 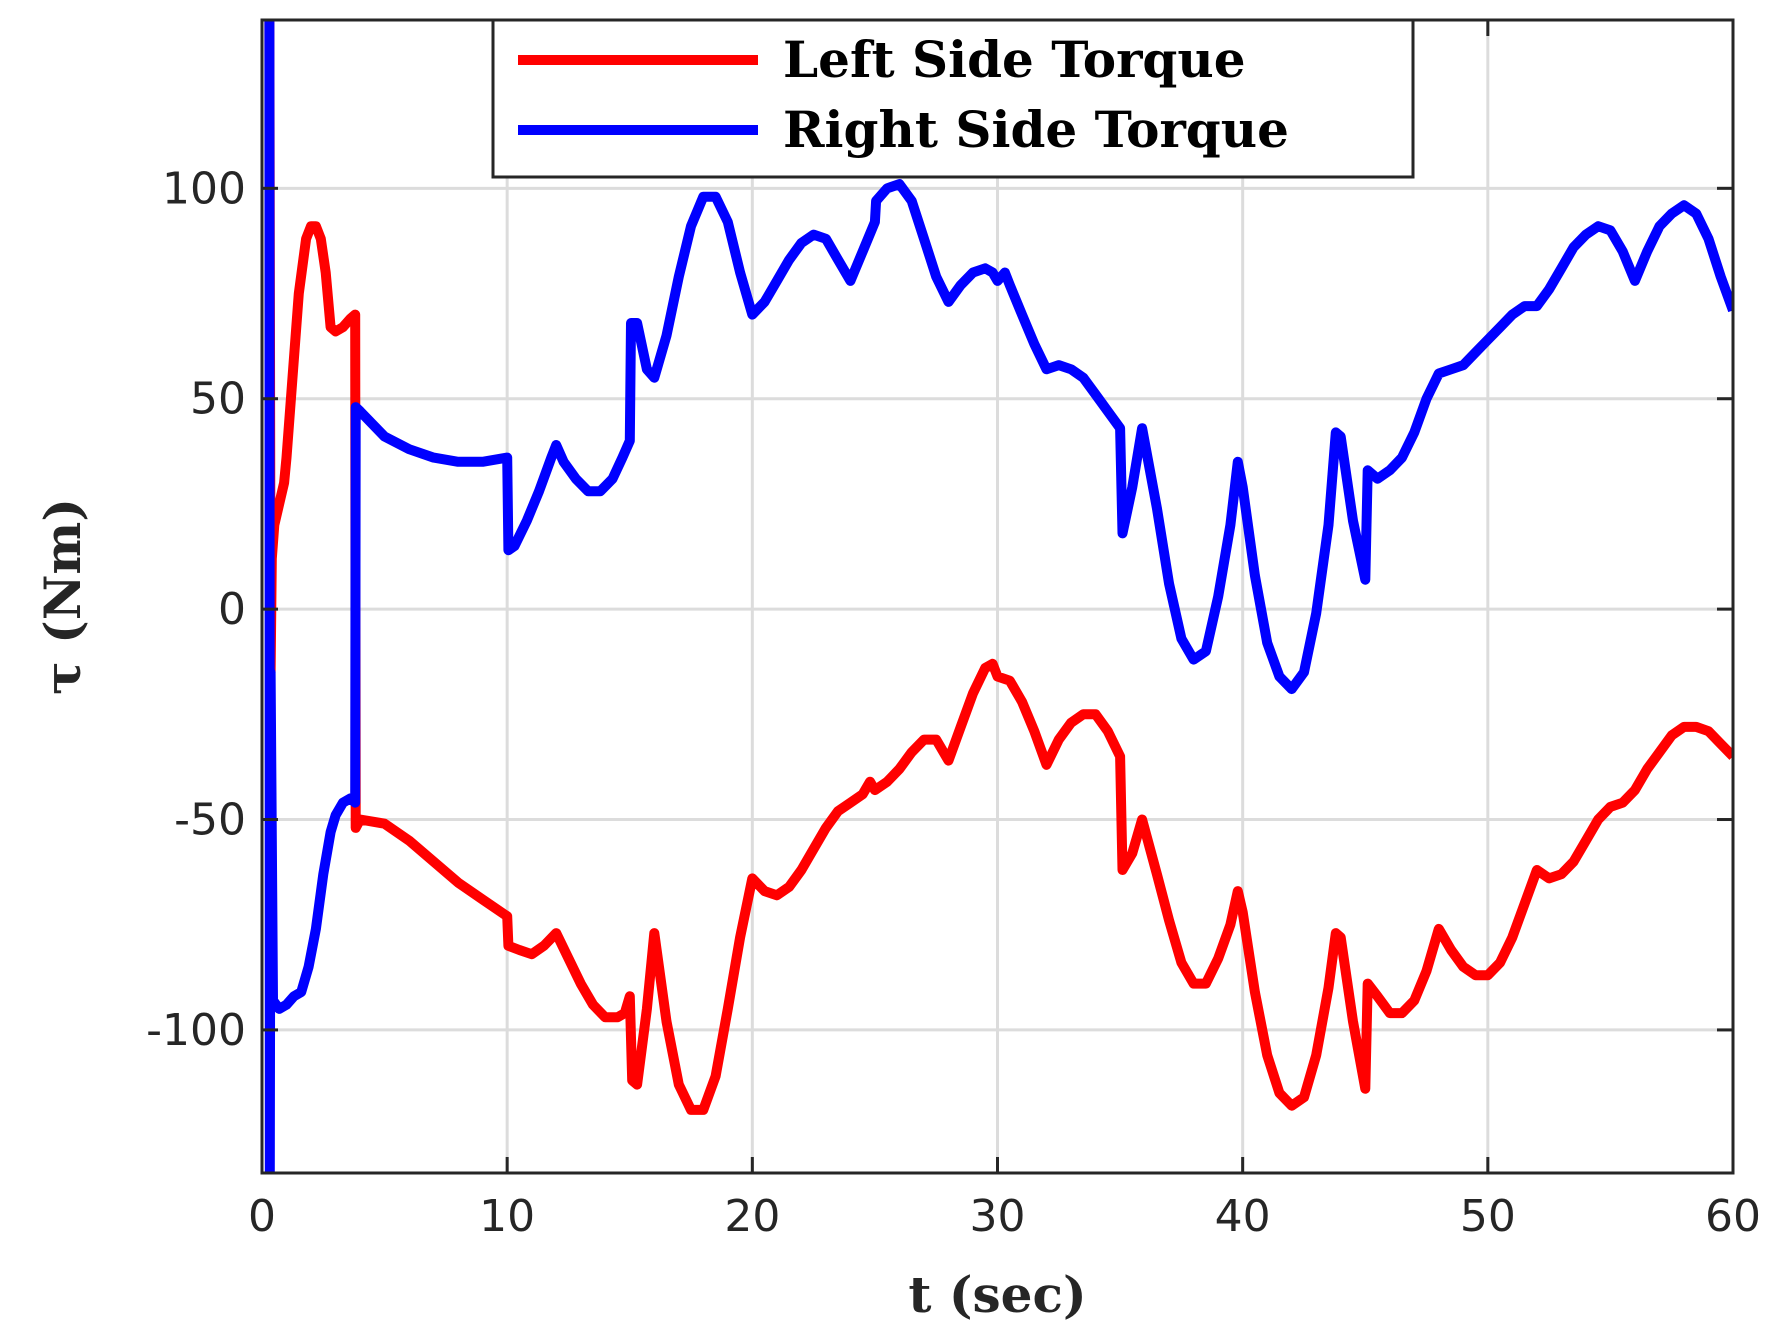 I want to click on y-axis-label: τ (Nm), so click(x=62, y=596).